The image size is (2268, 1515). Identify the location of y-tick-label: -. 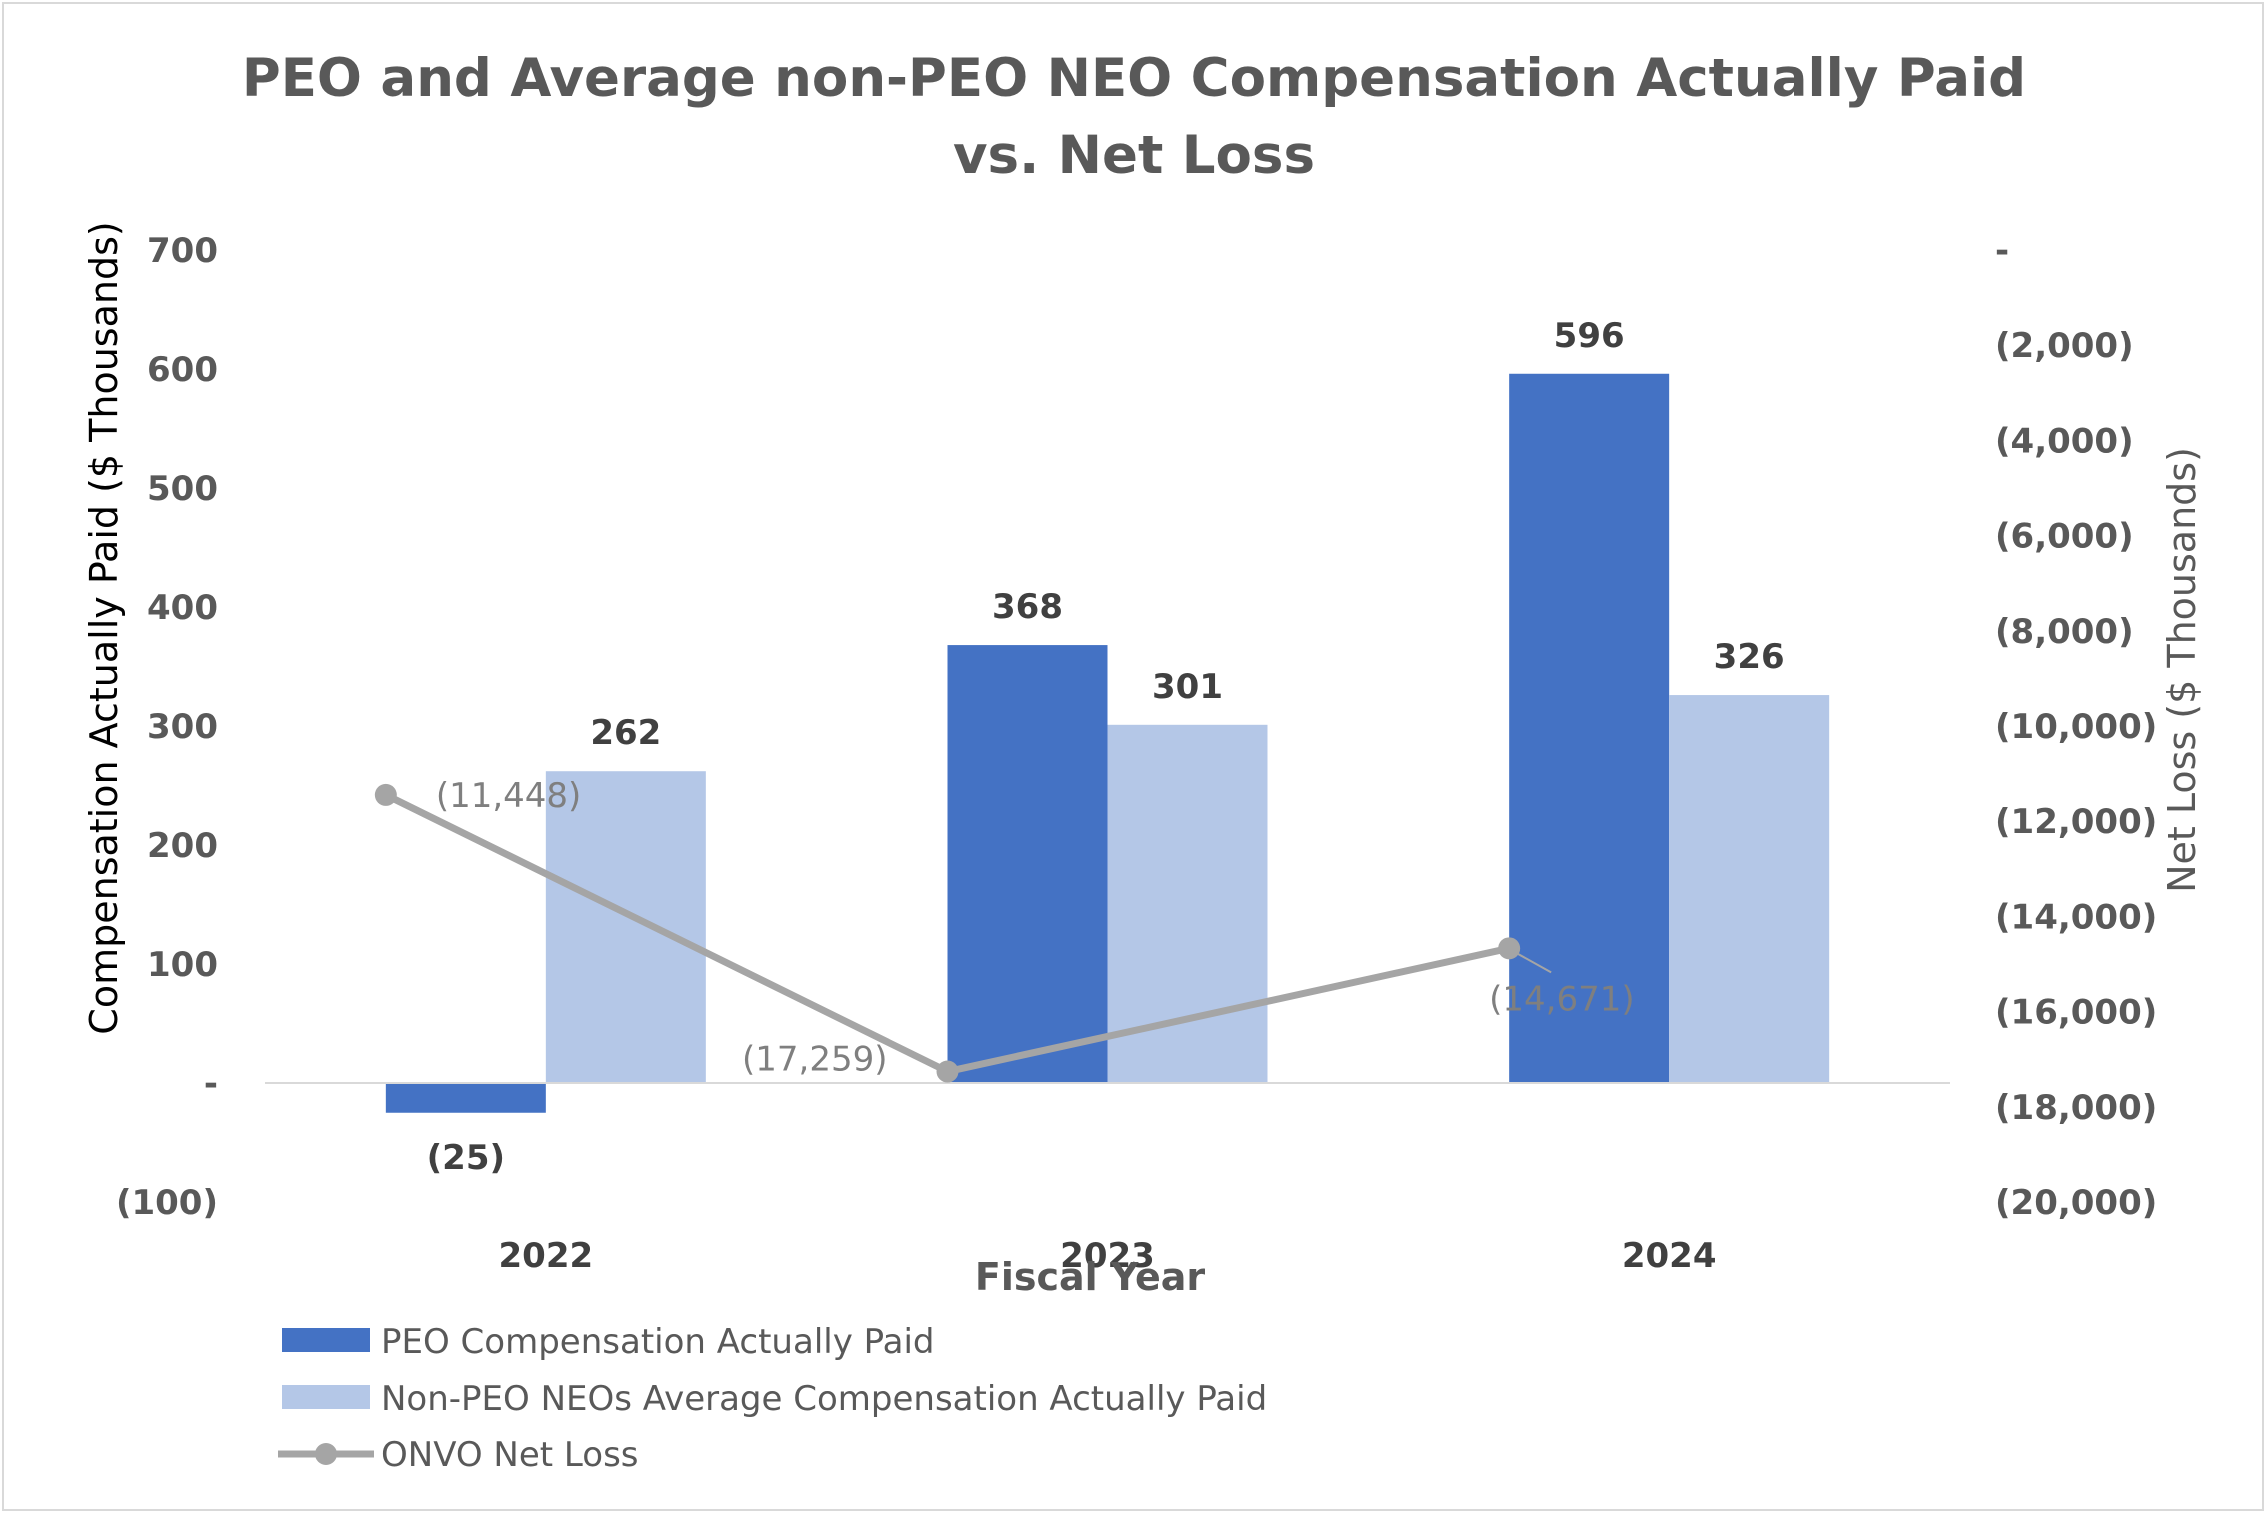
(211, 1084).